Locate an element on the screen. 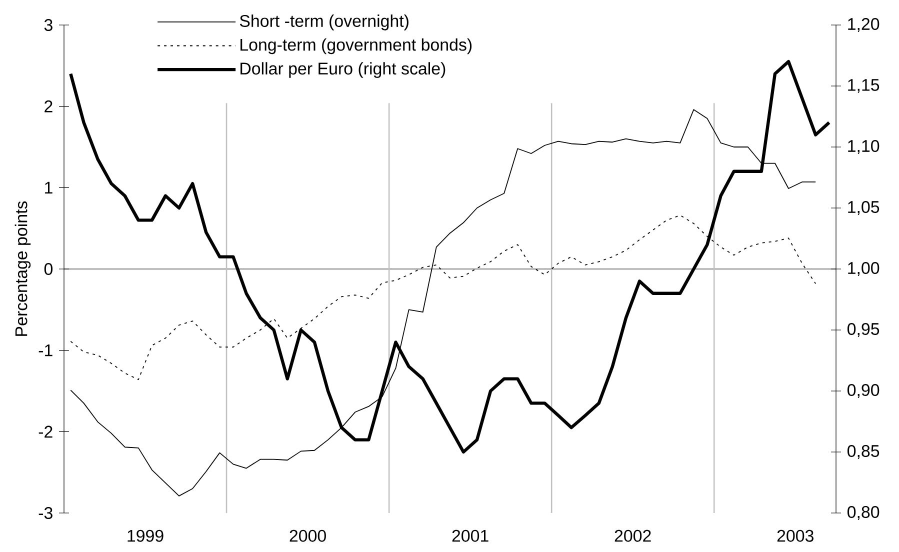 The image size is (899, 552). y-tick-label: 3 is located at coordinates (48, 25).